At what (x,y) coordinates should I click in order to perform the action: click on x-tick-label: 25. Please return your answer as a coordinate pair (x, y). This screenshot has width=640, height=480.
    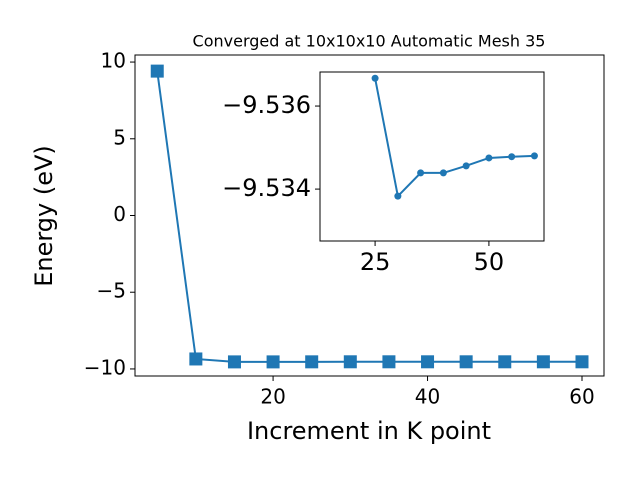
    Looking at the image, I should click on (375, 262).